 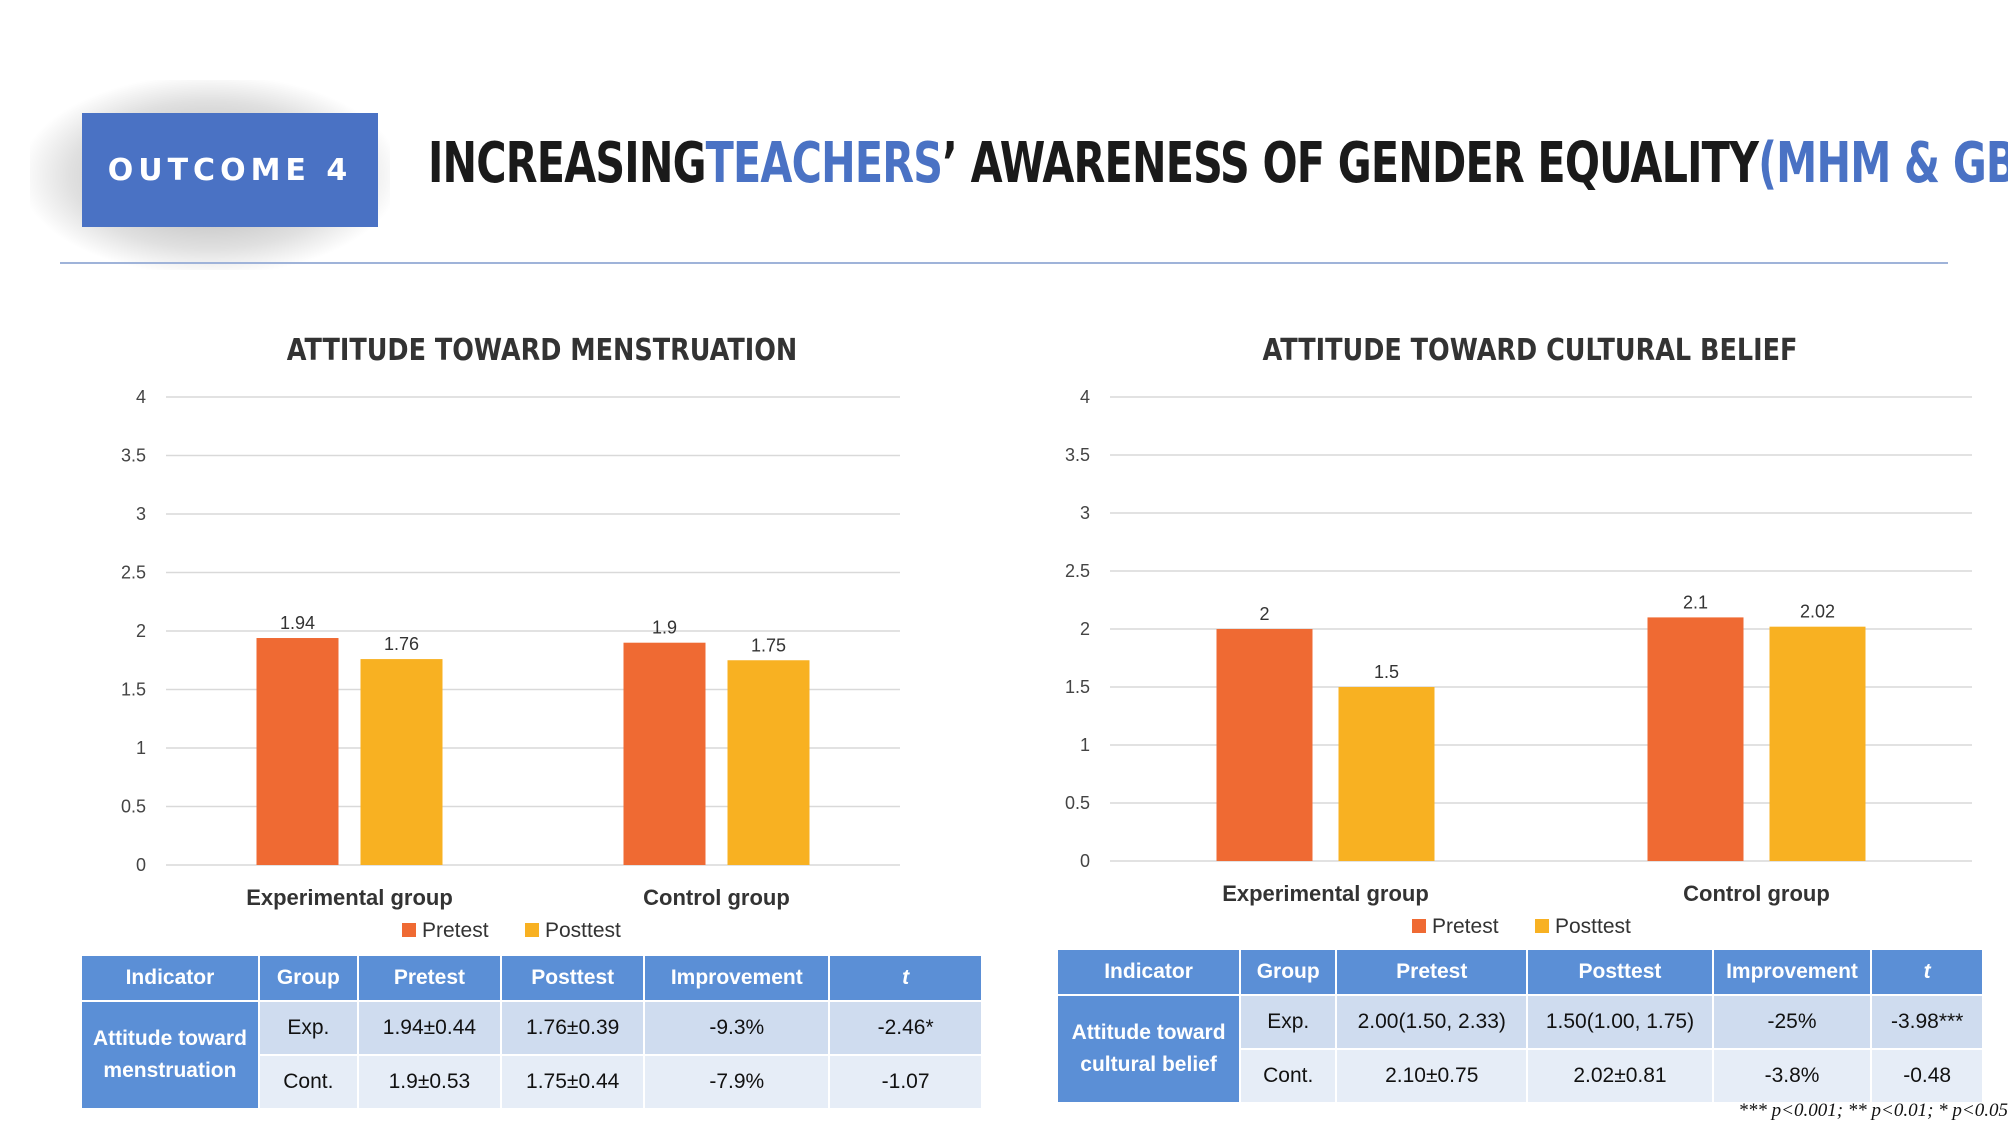 I want to click on posttest-cell: 1.50(1.00, 1.75), so click(x=1620, y=1022).